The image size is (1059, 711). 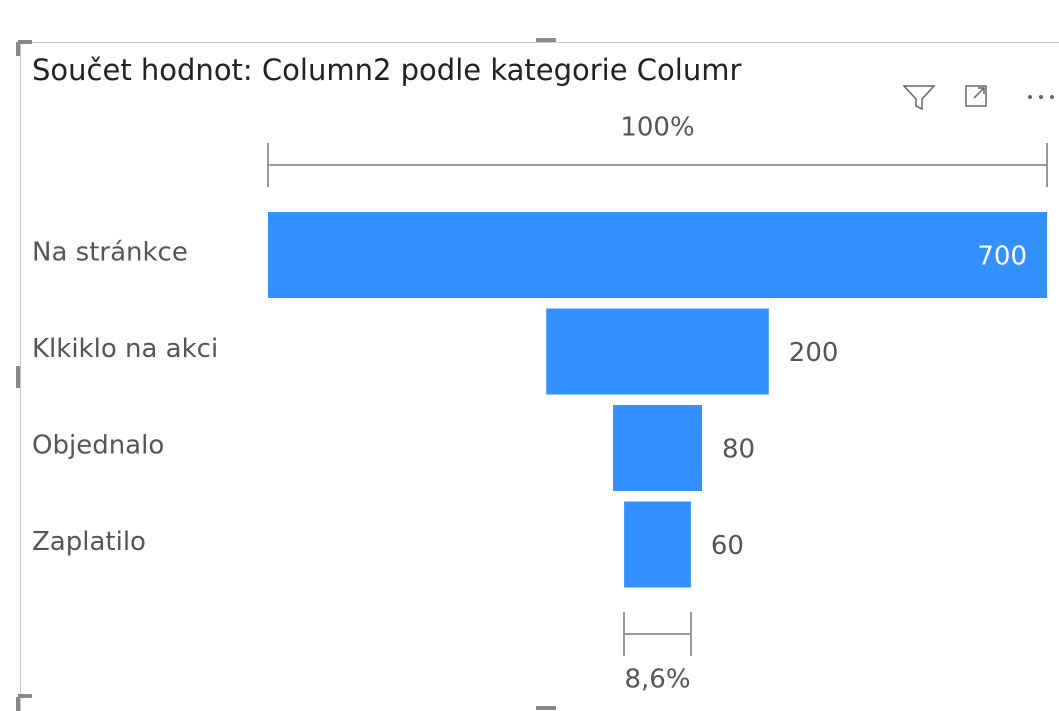 What do you see at coordinates (98, 446) in the screenshot?
I see `category-label: Objednalo` at bounding box center [98, 446].